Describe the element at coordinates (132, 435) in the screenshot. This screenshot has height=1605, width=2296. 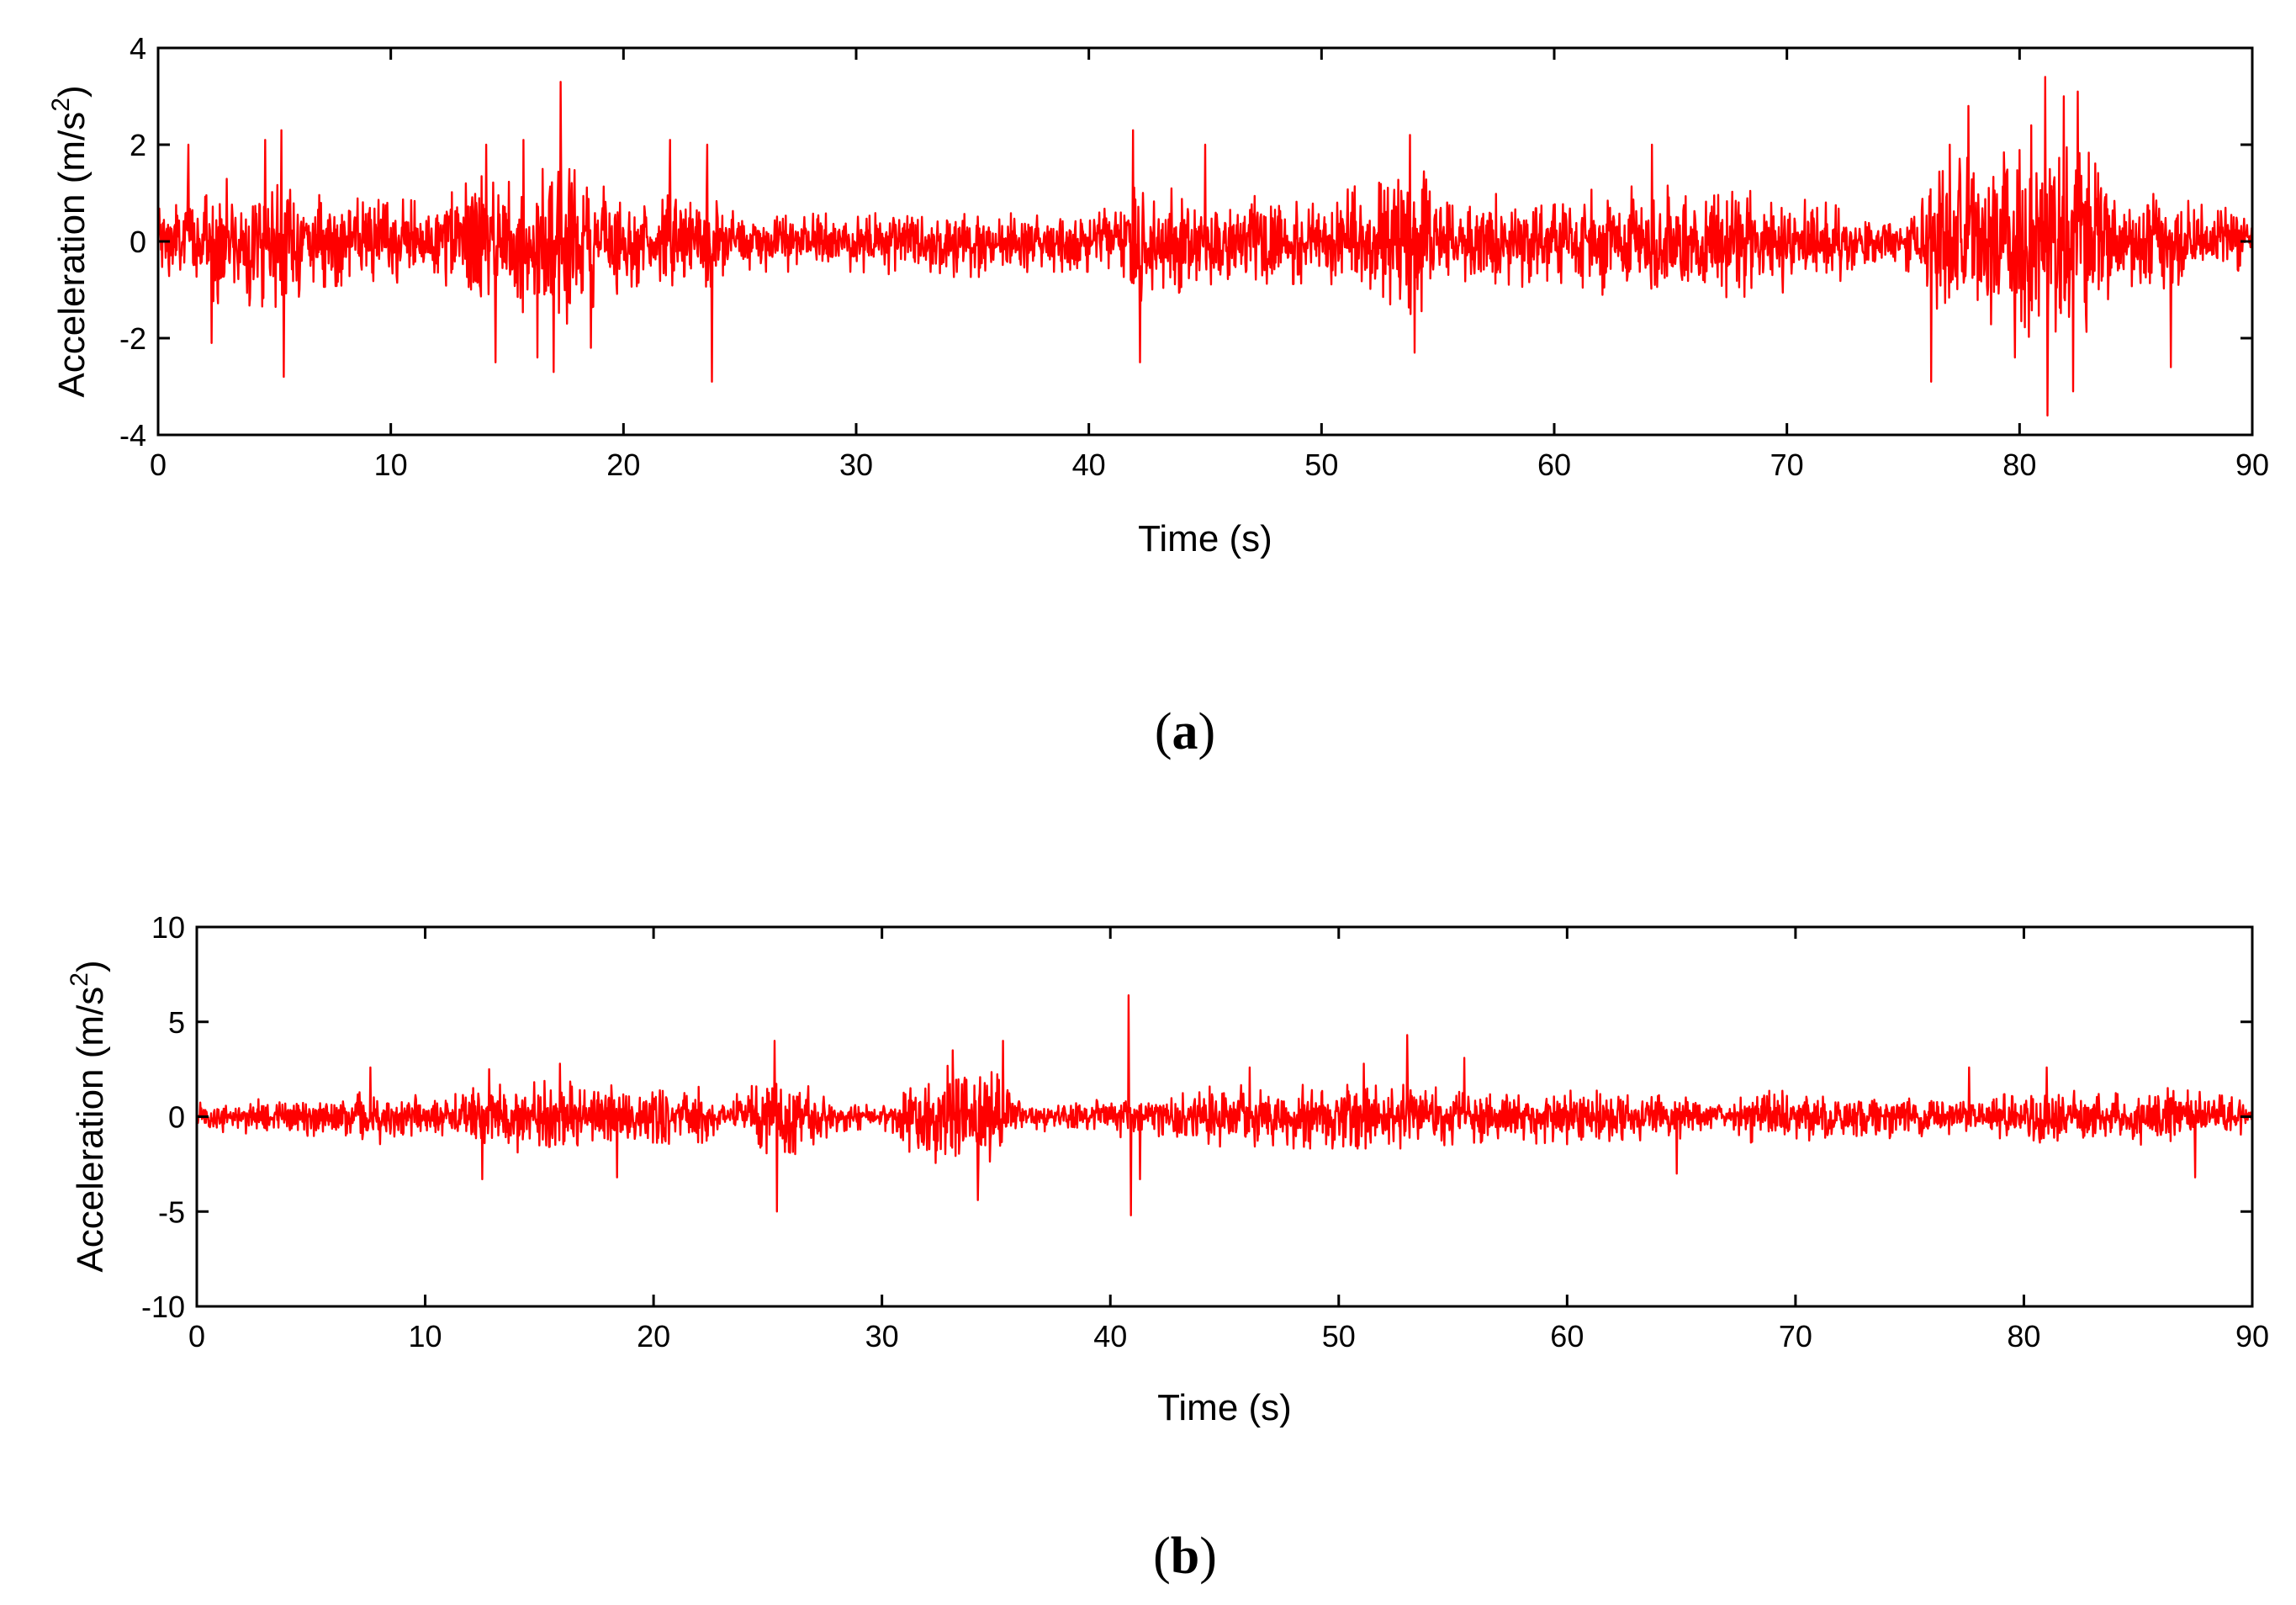
I see `y-tick-label: -4` at that location.